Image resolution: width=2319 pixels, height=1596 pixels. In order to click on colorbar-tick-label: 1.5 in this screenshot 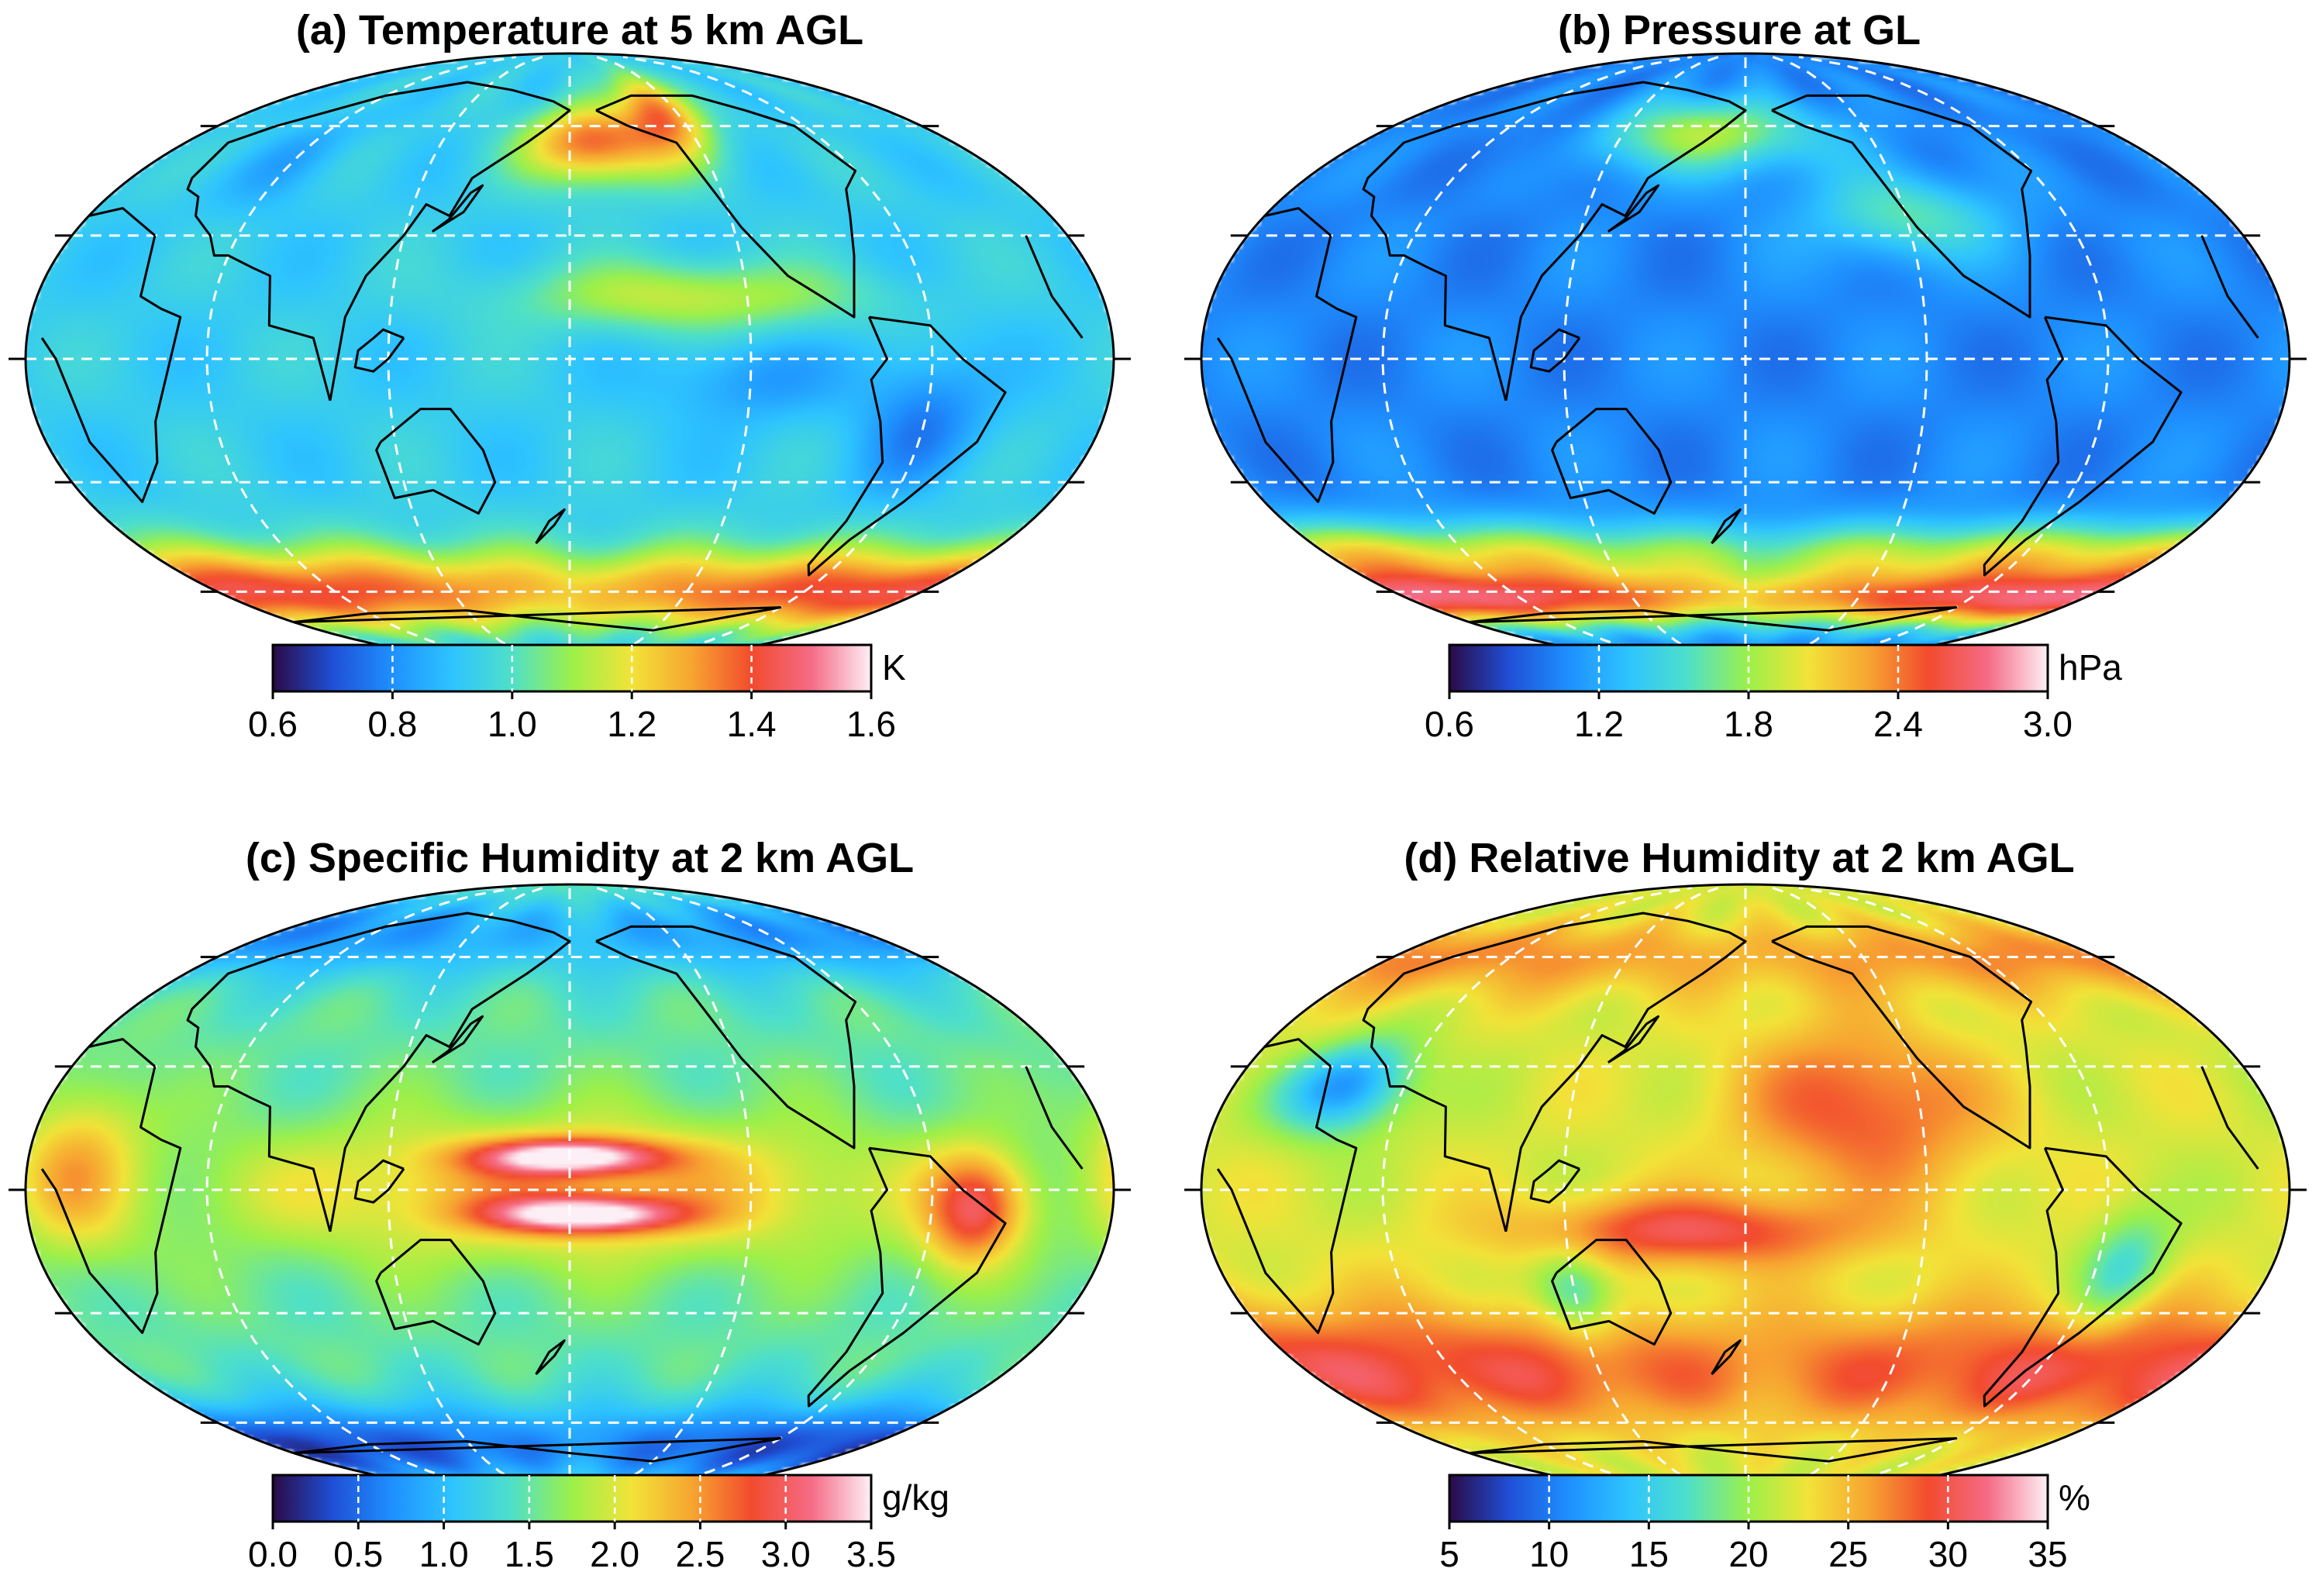, I will do `click(529, 1554)`.